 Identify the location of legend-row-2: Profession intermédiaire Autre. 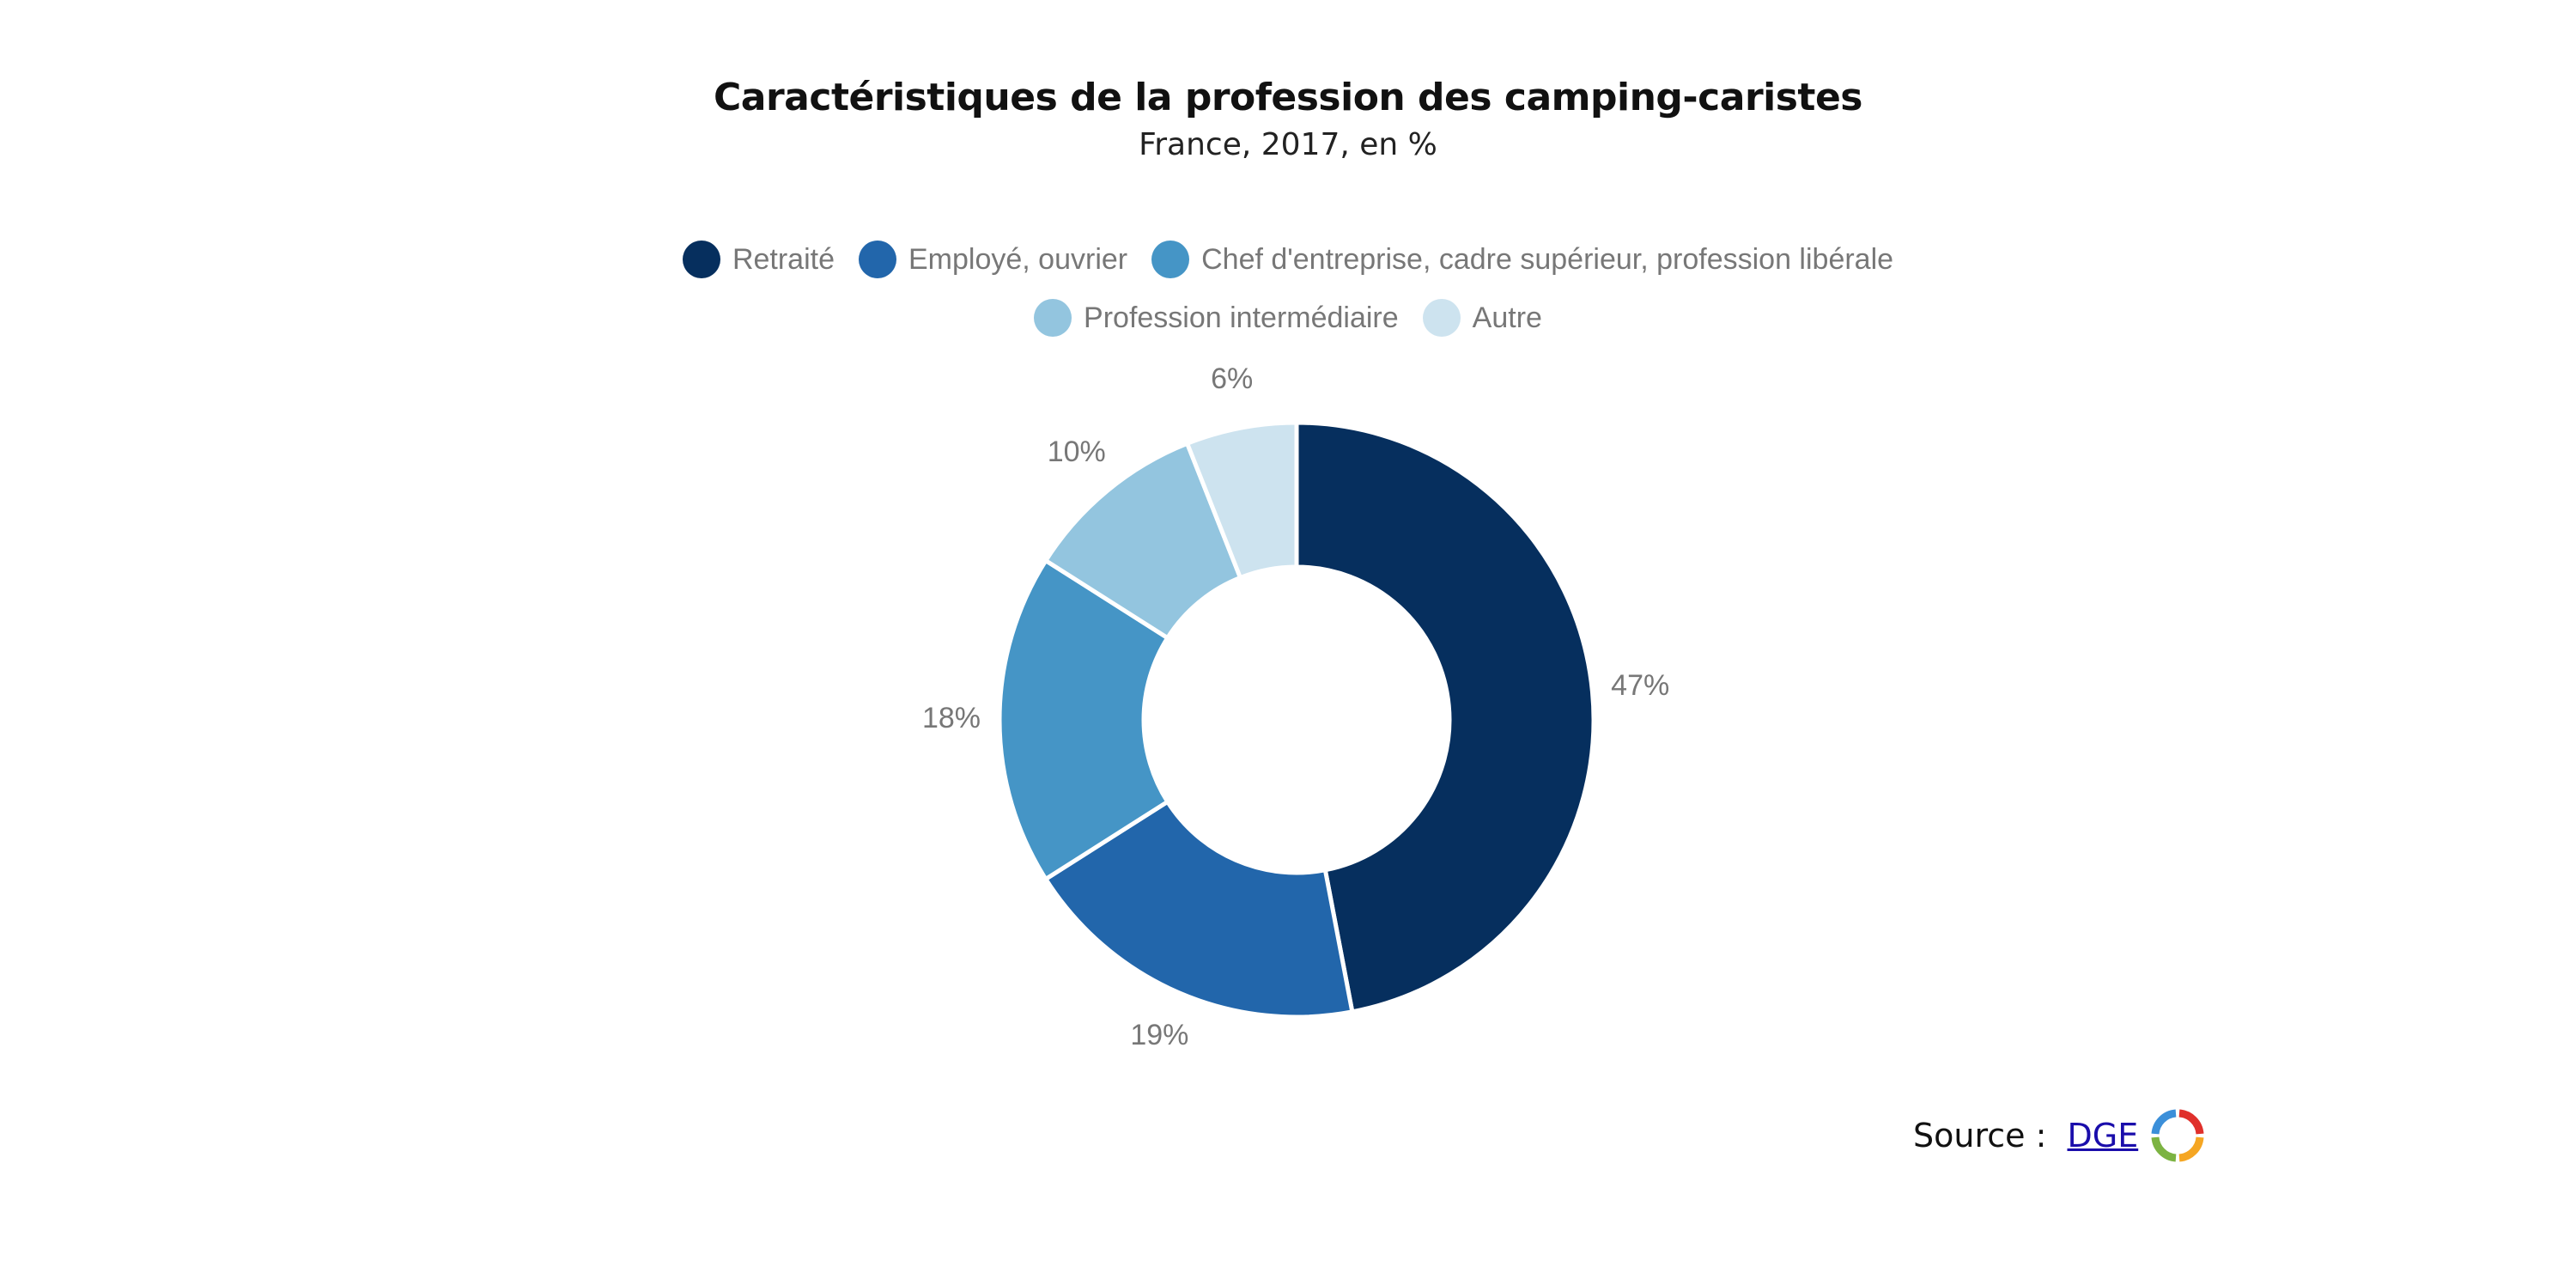
(1288, 318).